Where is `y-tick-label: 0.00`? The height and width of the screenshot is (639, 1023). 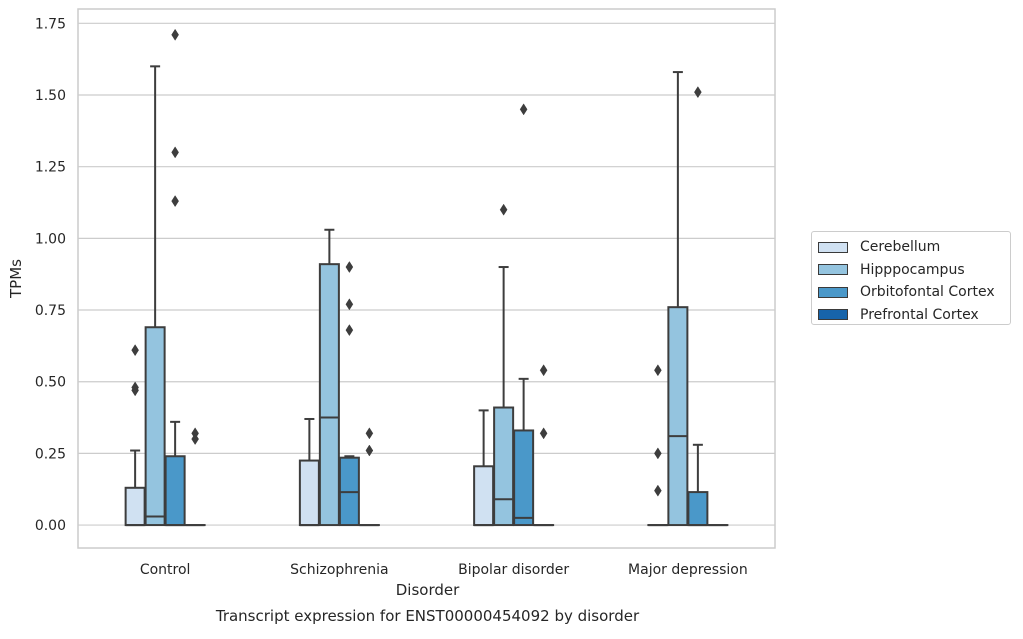
y-tick-label: 0.00 is located at coordinates (50, 526).